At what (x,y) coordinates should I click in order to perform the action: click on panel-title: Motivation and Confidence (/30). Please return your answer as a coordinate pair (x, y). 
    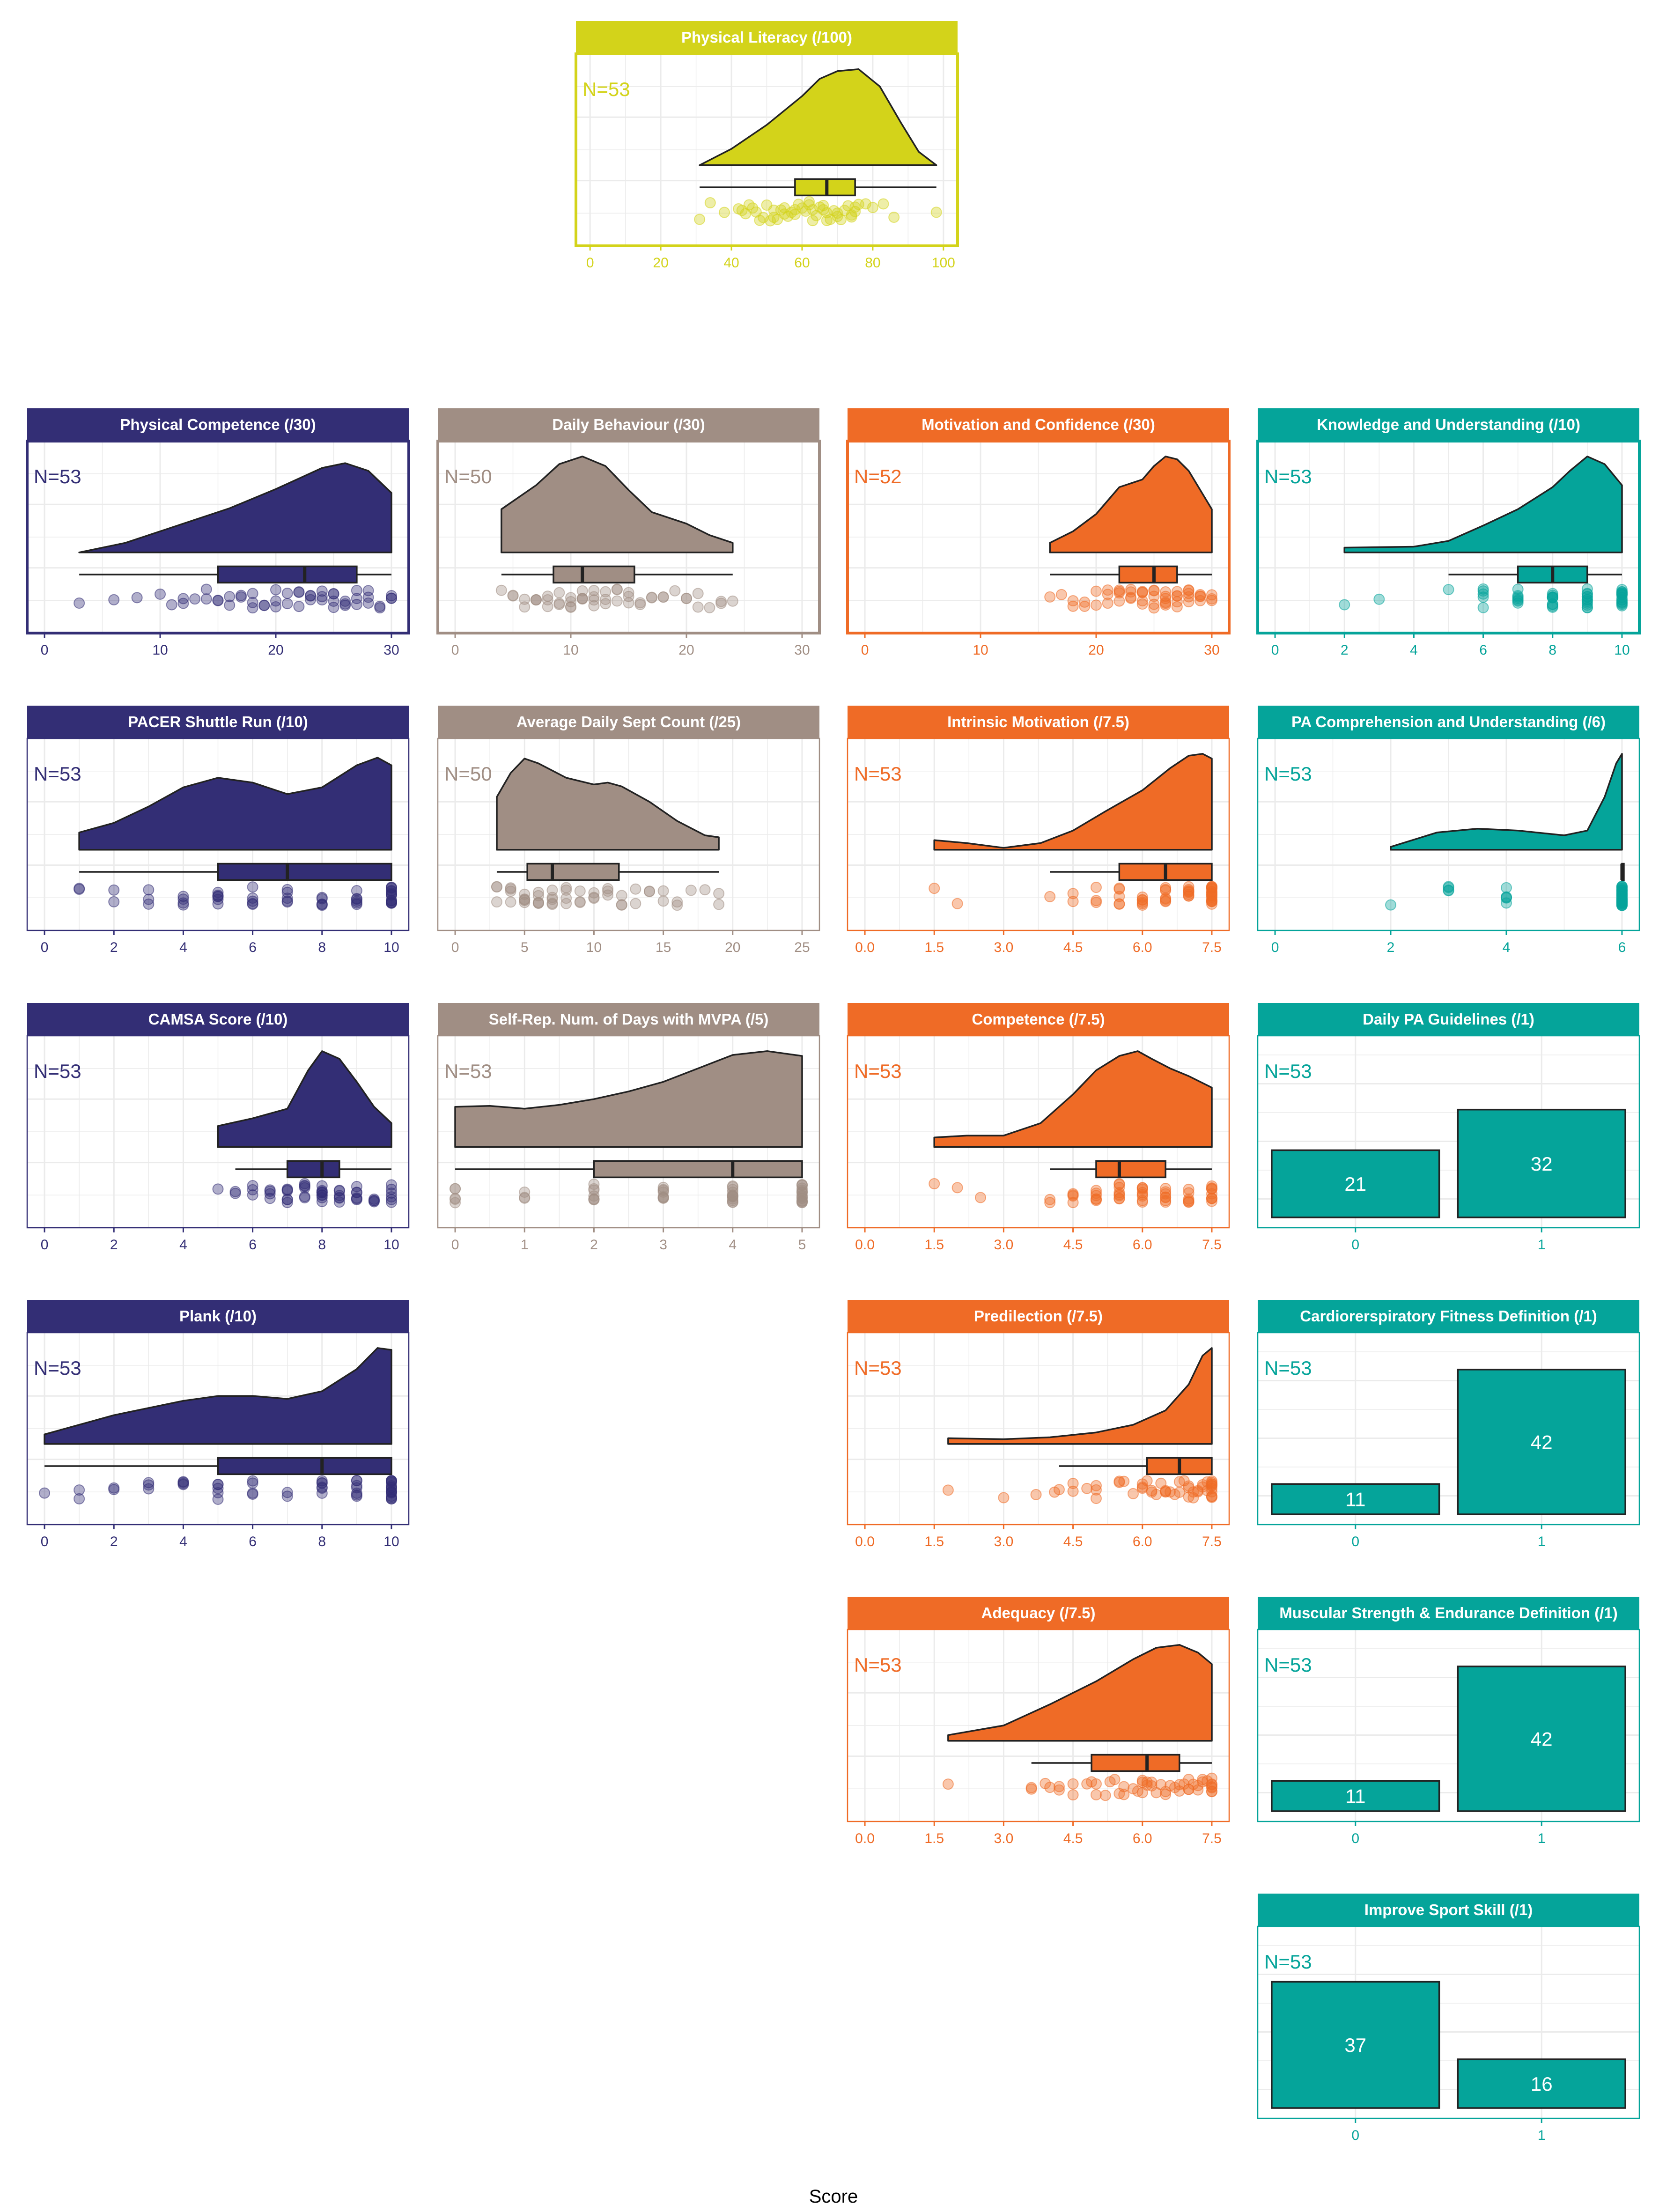
    Looking at the image, I should click on (1038, 424).